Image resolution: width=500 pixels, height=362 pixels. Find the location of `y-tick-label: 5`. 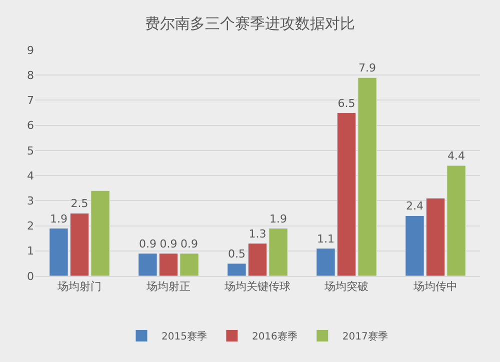

y-tick-label: 5 is located at coordinates (30, 151).